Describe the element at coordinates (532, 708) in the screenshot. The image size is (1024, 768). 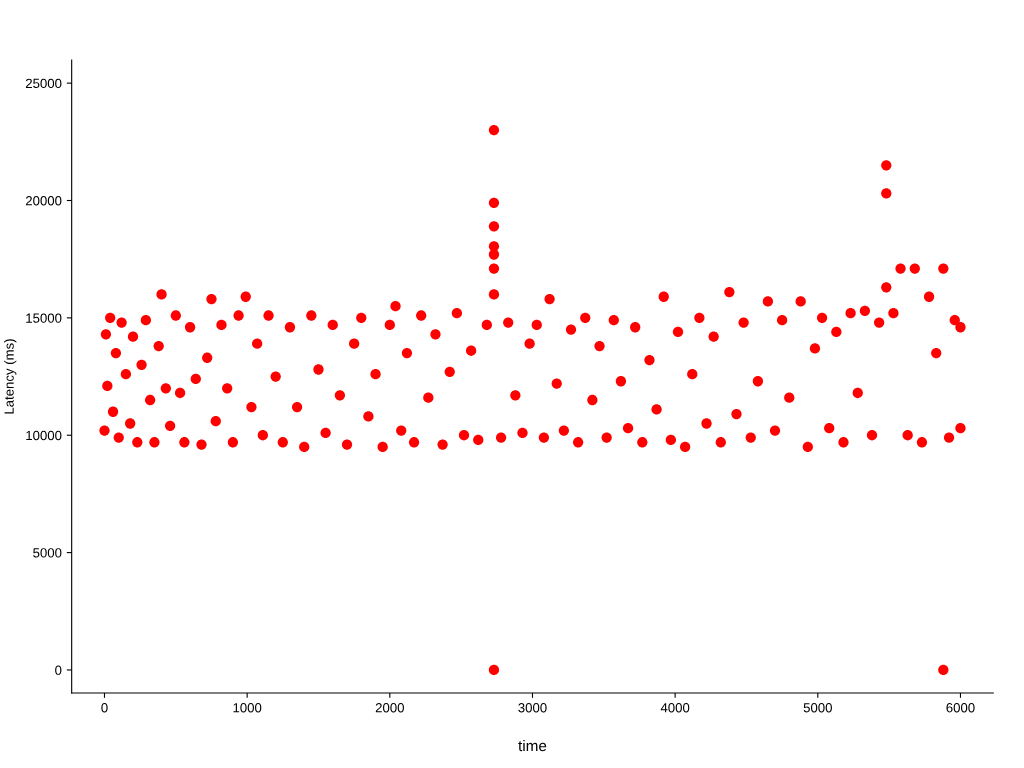
I see `x-tick-label: 3000` at that location.